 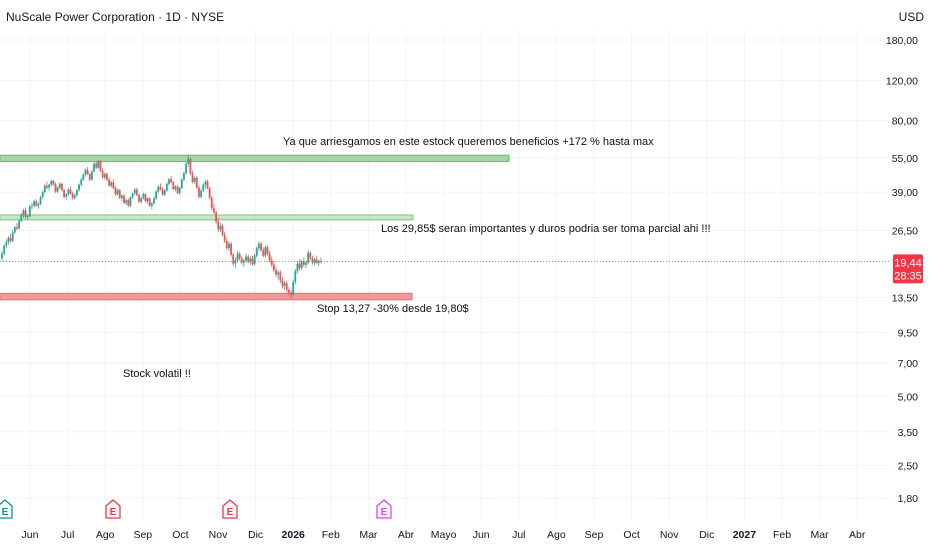 What do you see at coordinates (115, 17) in the screenshot?
I see `chart-title: NuScale Power Corporation · 1D · NYSE` at bounding box center [115, 17].